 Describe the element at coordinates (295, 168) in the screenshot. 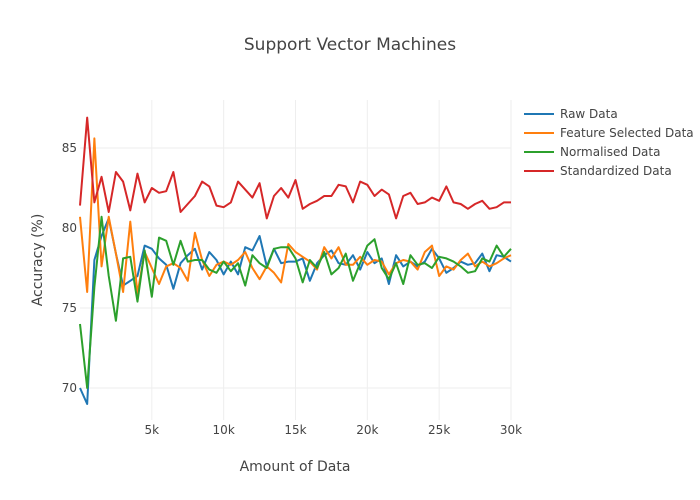

I see `series-line-standardized-data` at that location.